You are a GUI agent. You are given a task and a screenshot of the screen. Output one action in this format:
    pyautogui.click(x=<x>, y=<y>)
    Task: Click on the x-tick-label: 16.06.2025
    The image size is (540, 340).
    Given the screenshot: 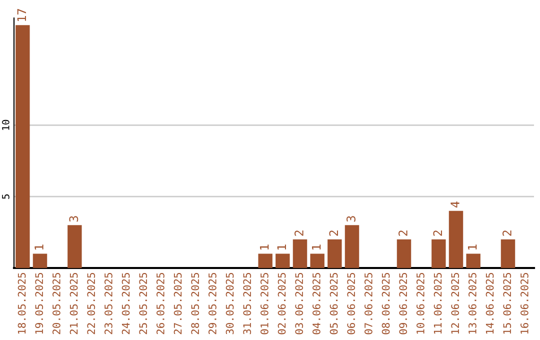 What is the action you would take?
    pyautogui.click(x=524, y=303)
    